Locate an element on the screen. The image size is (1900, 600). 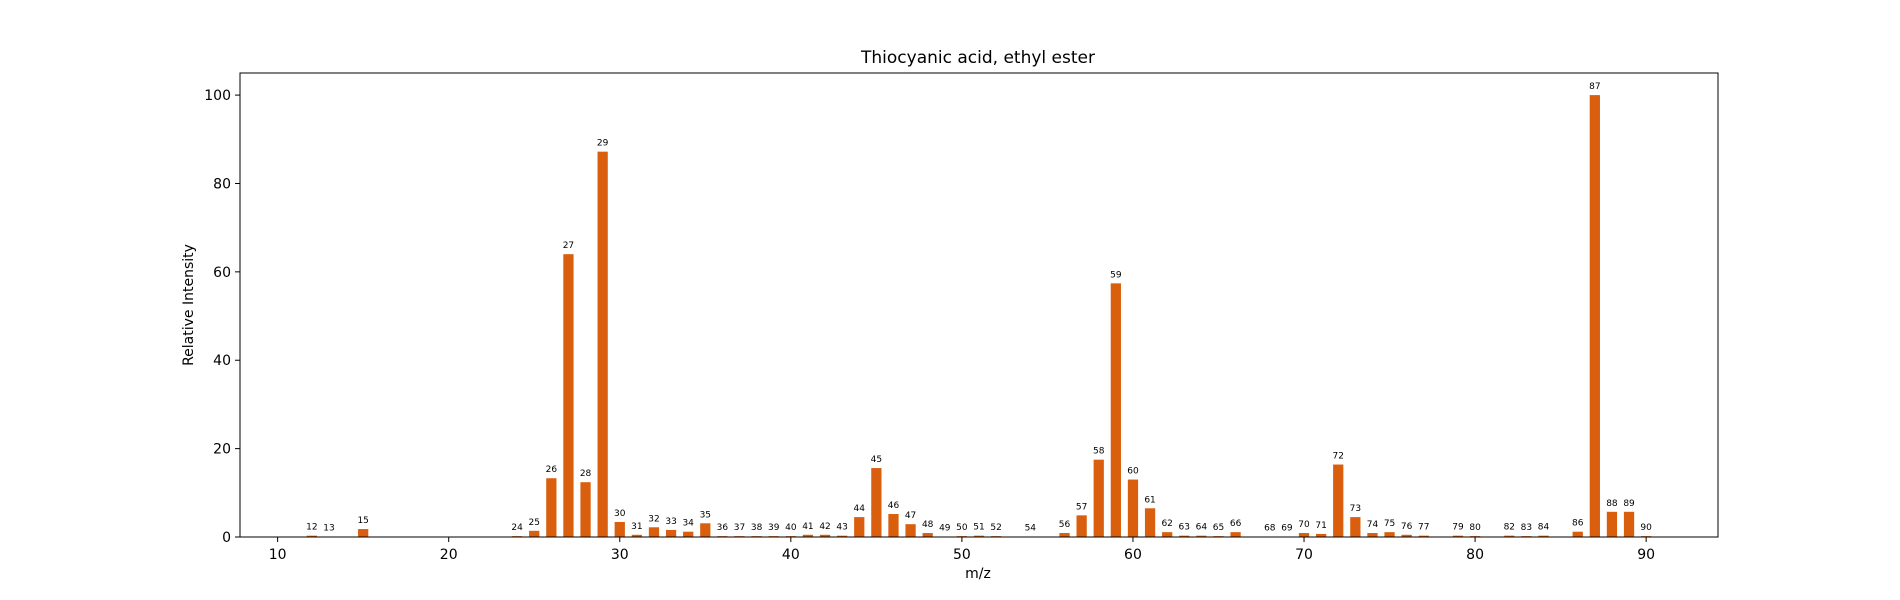
bar-label-74: 74 is located at coordinates (1373, 525).